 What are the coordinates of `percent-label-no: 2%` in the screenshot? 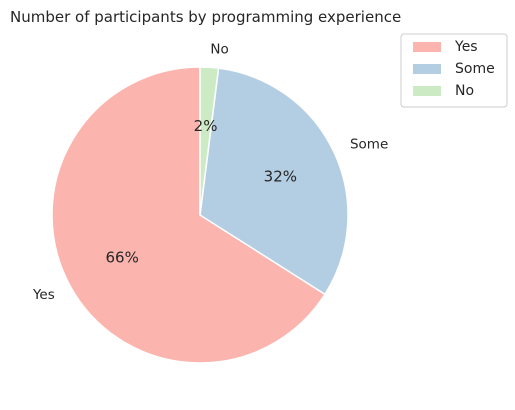 It's located at (206, 126).